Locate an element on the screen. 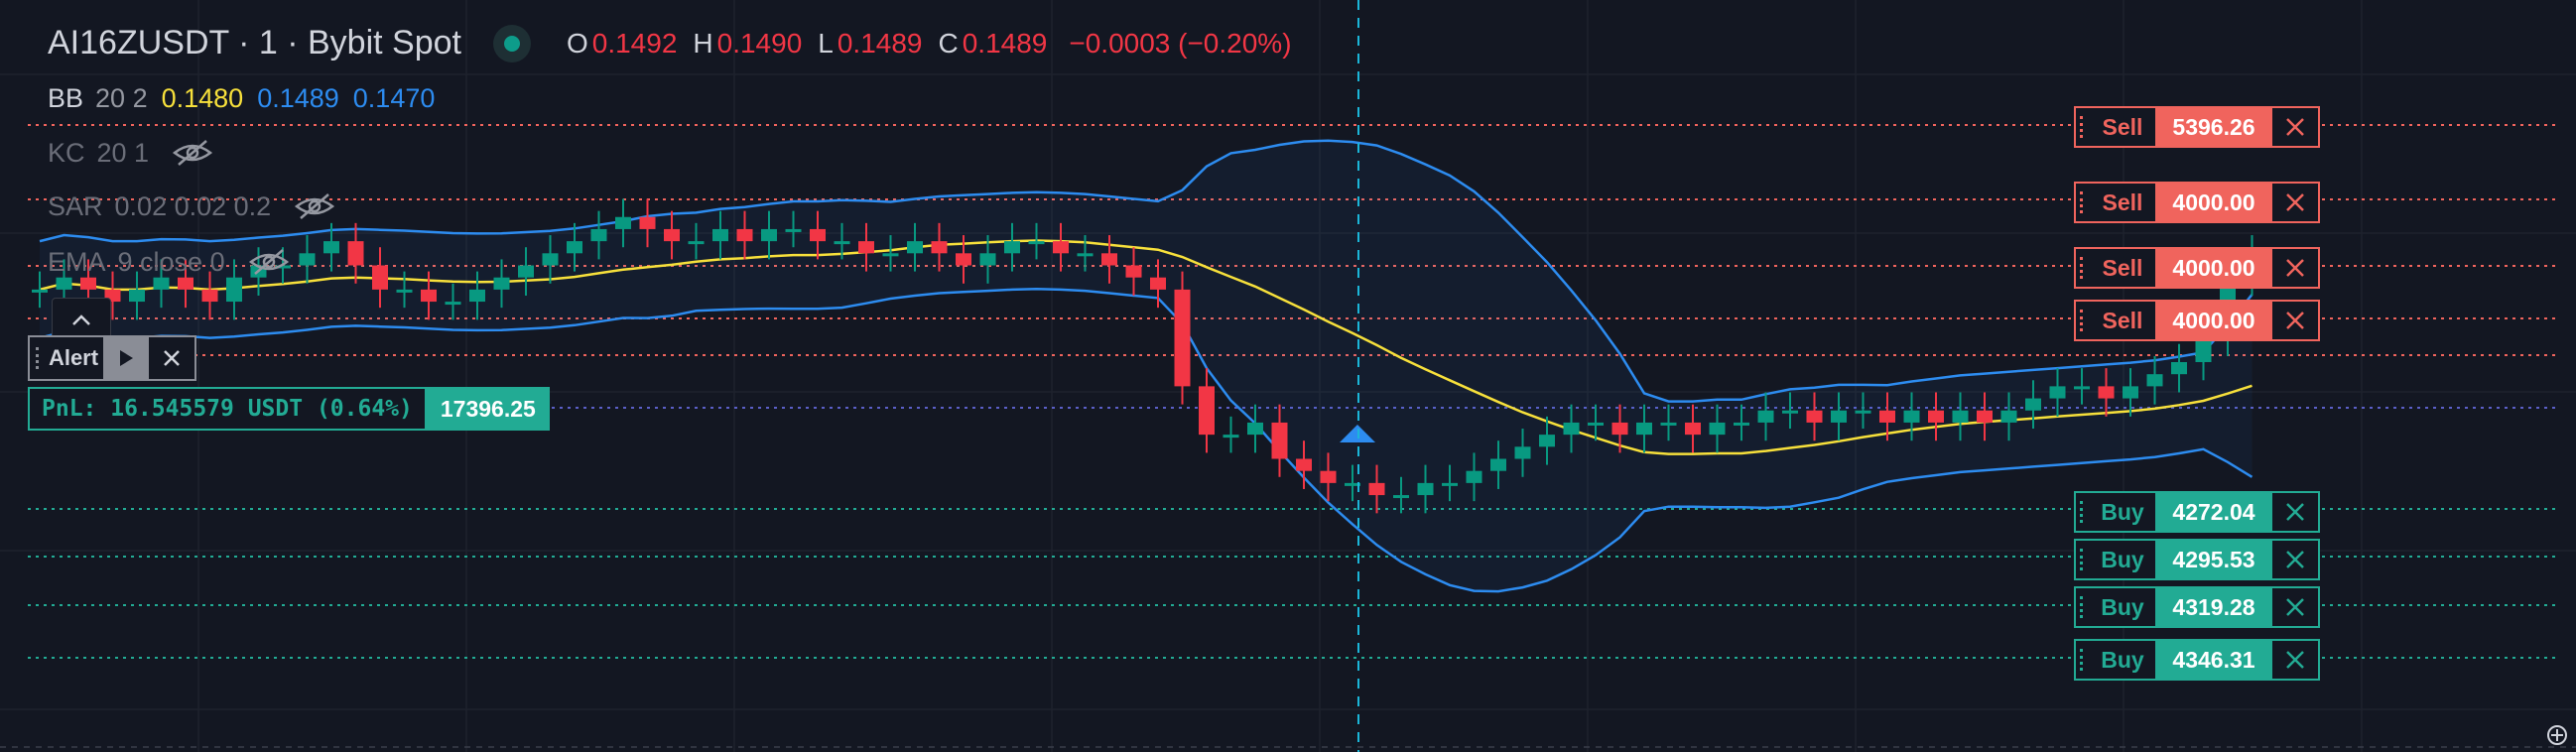  position-pnl: PnL: 16.545579 USDT (0.64%) 17396.25 is located at coordinates (289, 409).